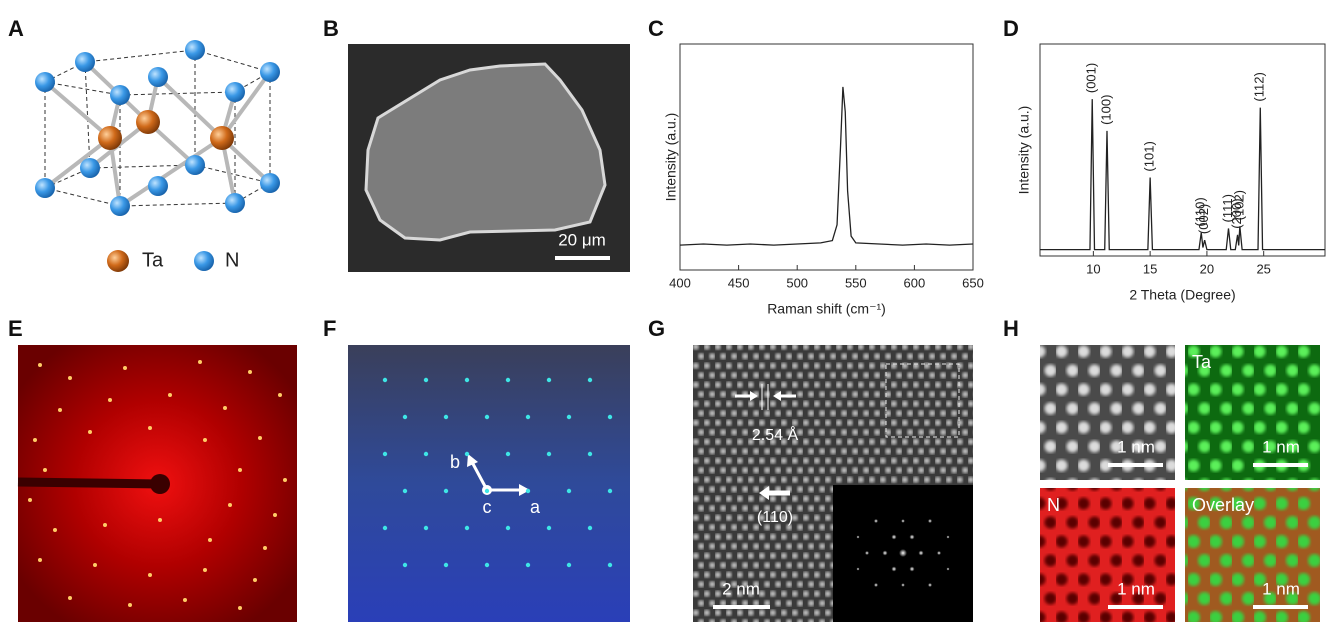 The width and height of the screenshot is (1330, 634). Describe the element at coordinates (15, 328) in the screenshot. I see `panel-letter: E` at that location.